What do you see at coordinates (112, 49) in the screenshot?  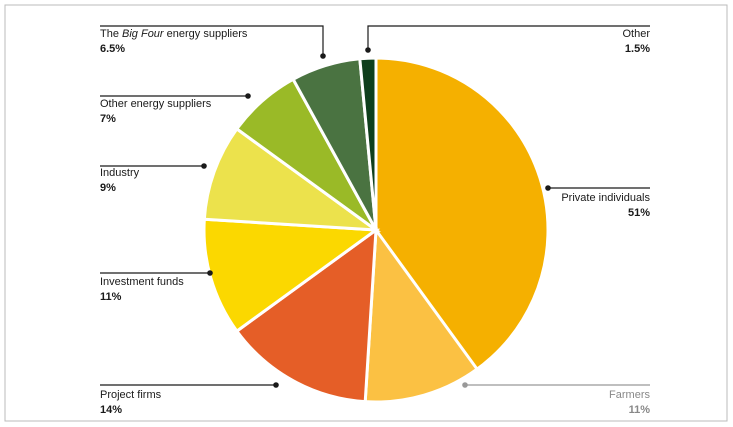 I see `value-label: 6.5%` at bounding box center [112, 49].